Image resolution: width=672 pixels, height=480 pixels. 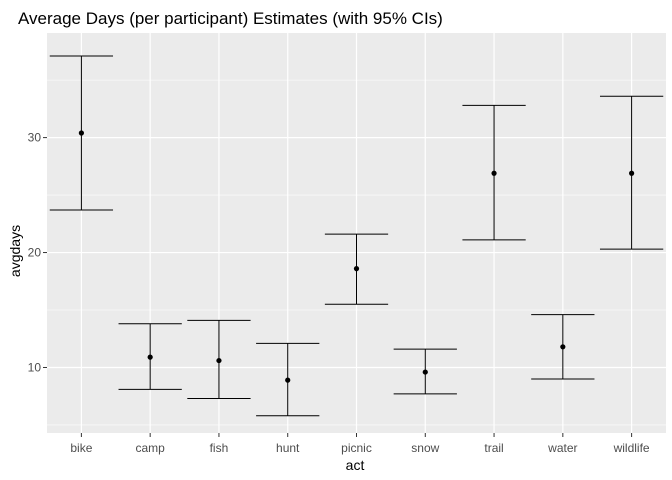 What do you see at coordinates (425, 448) in the screenshot?
I see `x-tick-label-snow: snow` at bounding box center [425, 448].